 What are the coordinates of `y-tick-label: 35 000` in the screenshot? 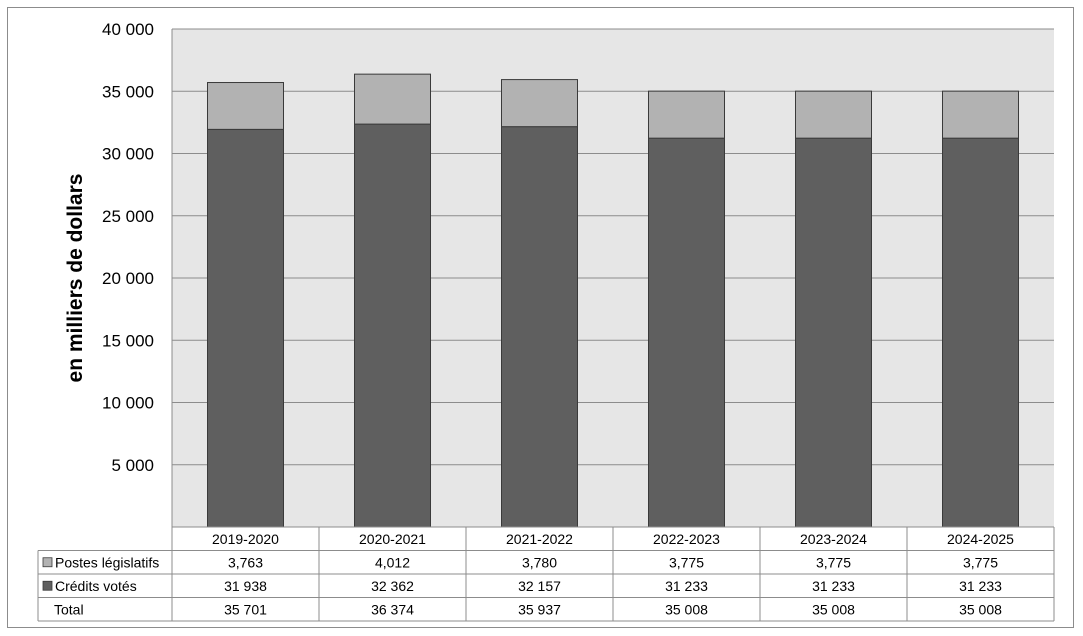 It's located at (128, 91).